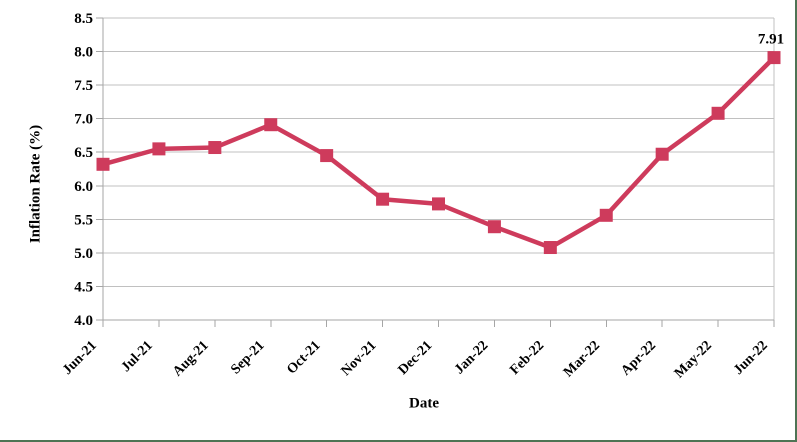  What do you see at coordinates (693, 359) in the screenshot?
I see `x-tick-label: May-22` at bounding box center [693, 359].